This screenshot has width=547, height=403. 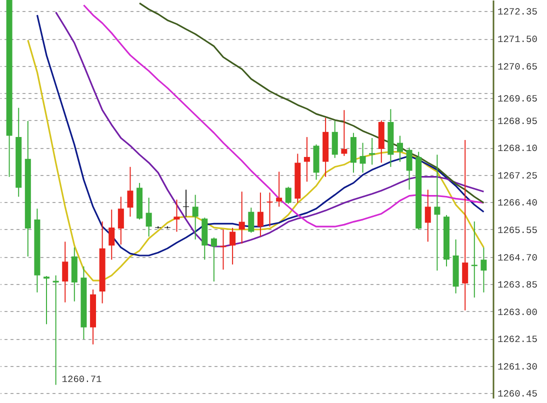 I want to click on annotation: 1260.71, so click(x=82, y=379).